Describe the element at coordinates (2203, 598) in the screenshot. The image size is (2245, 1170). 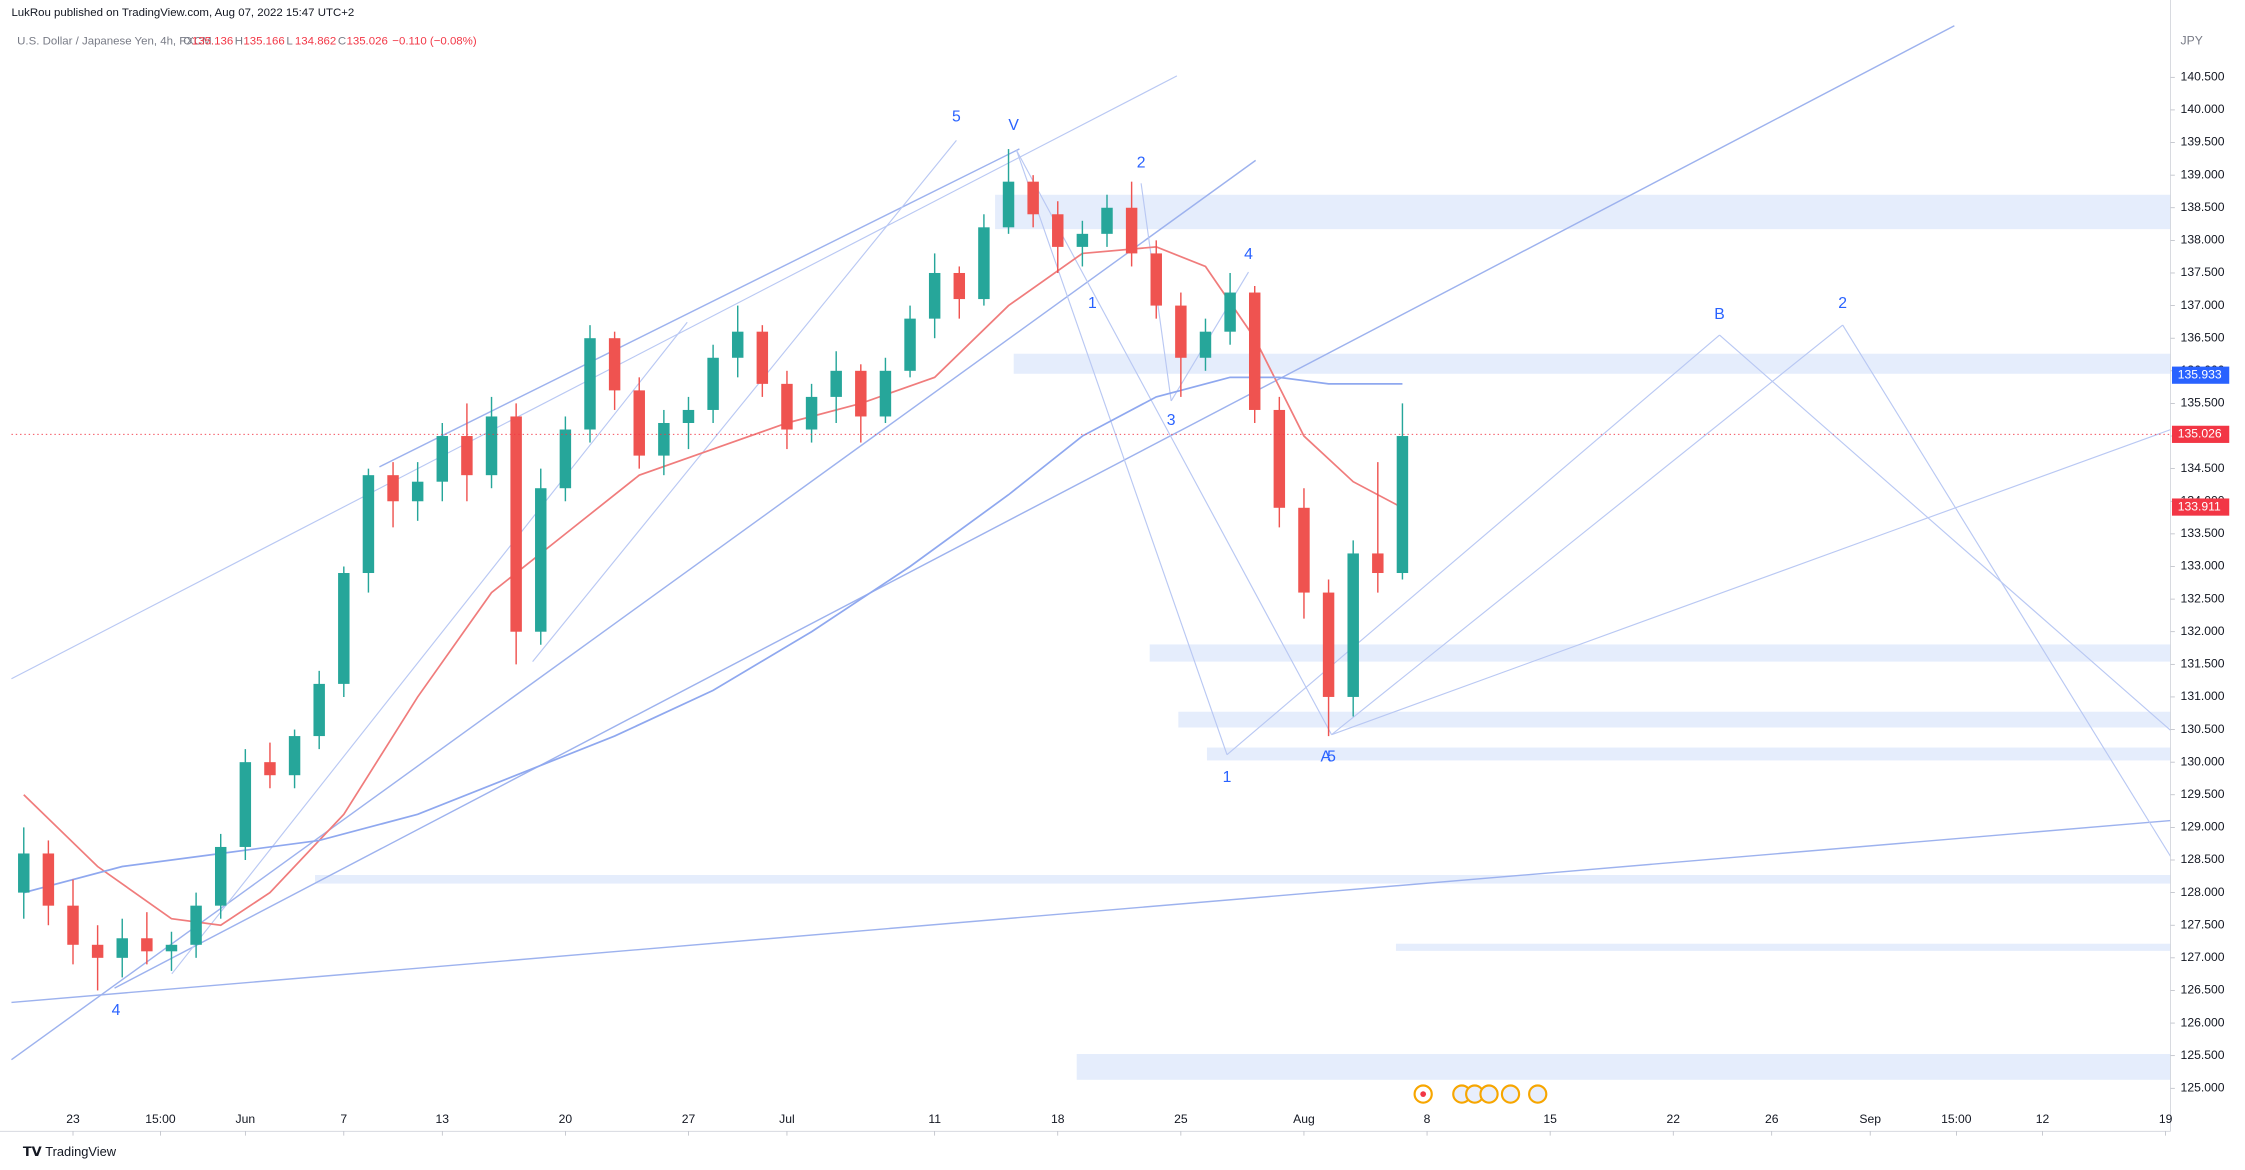
I see `y-tick-label: 132.500` at that location.